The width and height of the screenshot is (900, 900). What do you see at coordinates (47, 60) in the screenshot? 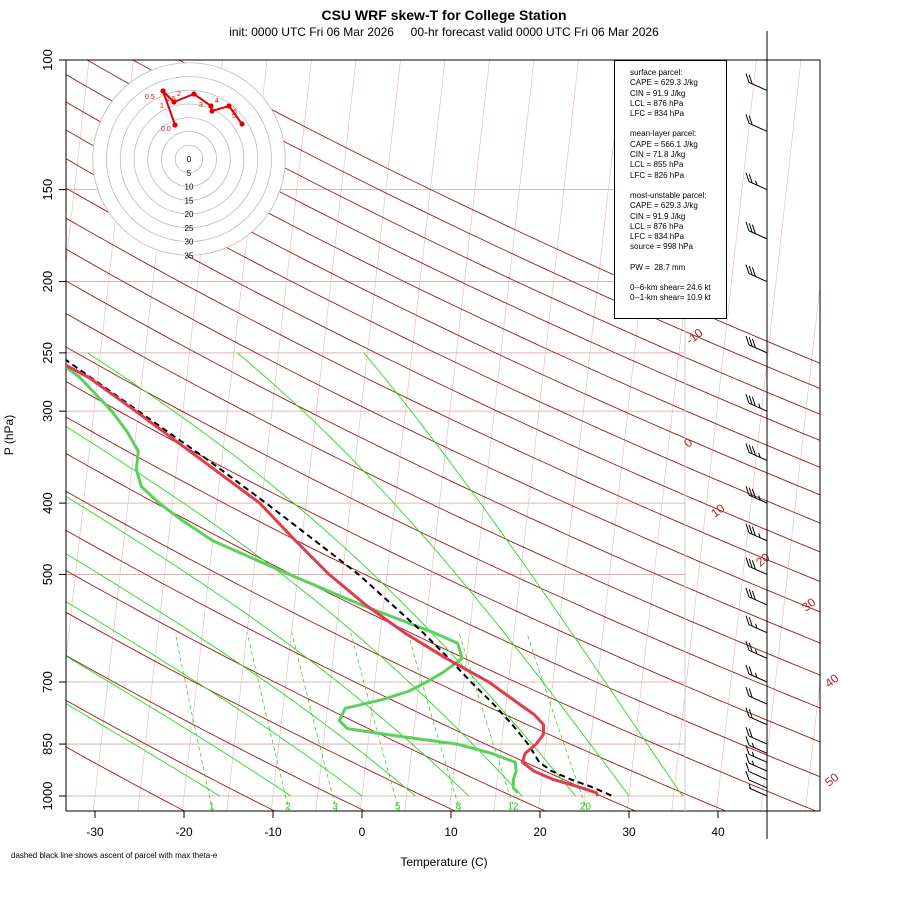
I see `y-tick-label: 100` at bounding box center [47, 60].